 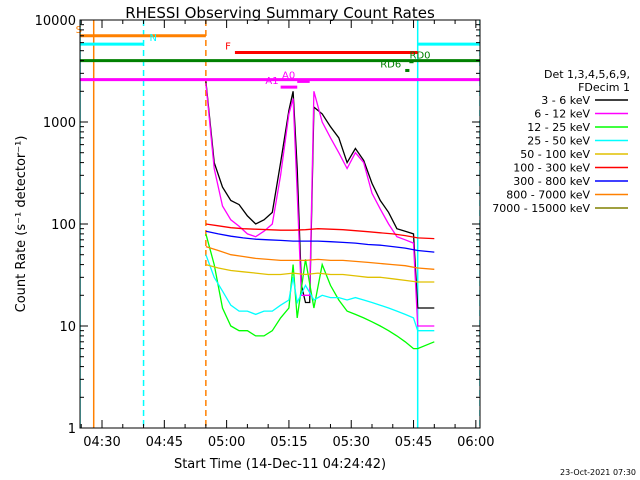 What do you see at coordinates (63, 225) in the screenshot?
I see `y-tick-label-2: 100` at bounding box center [63, 225].